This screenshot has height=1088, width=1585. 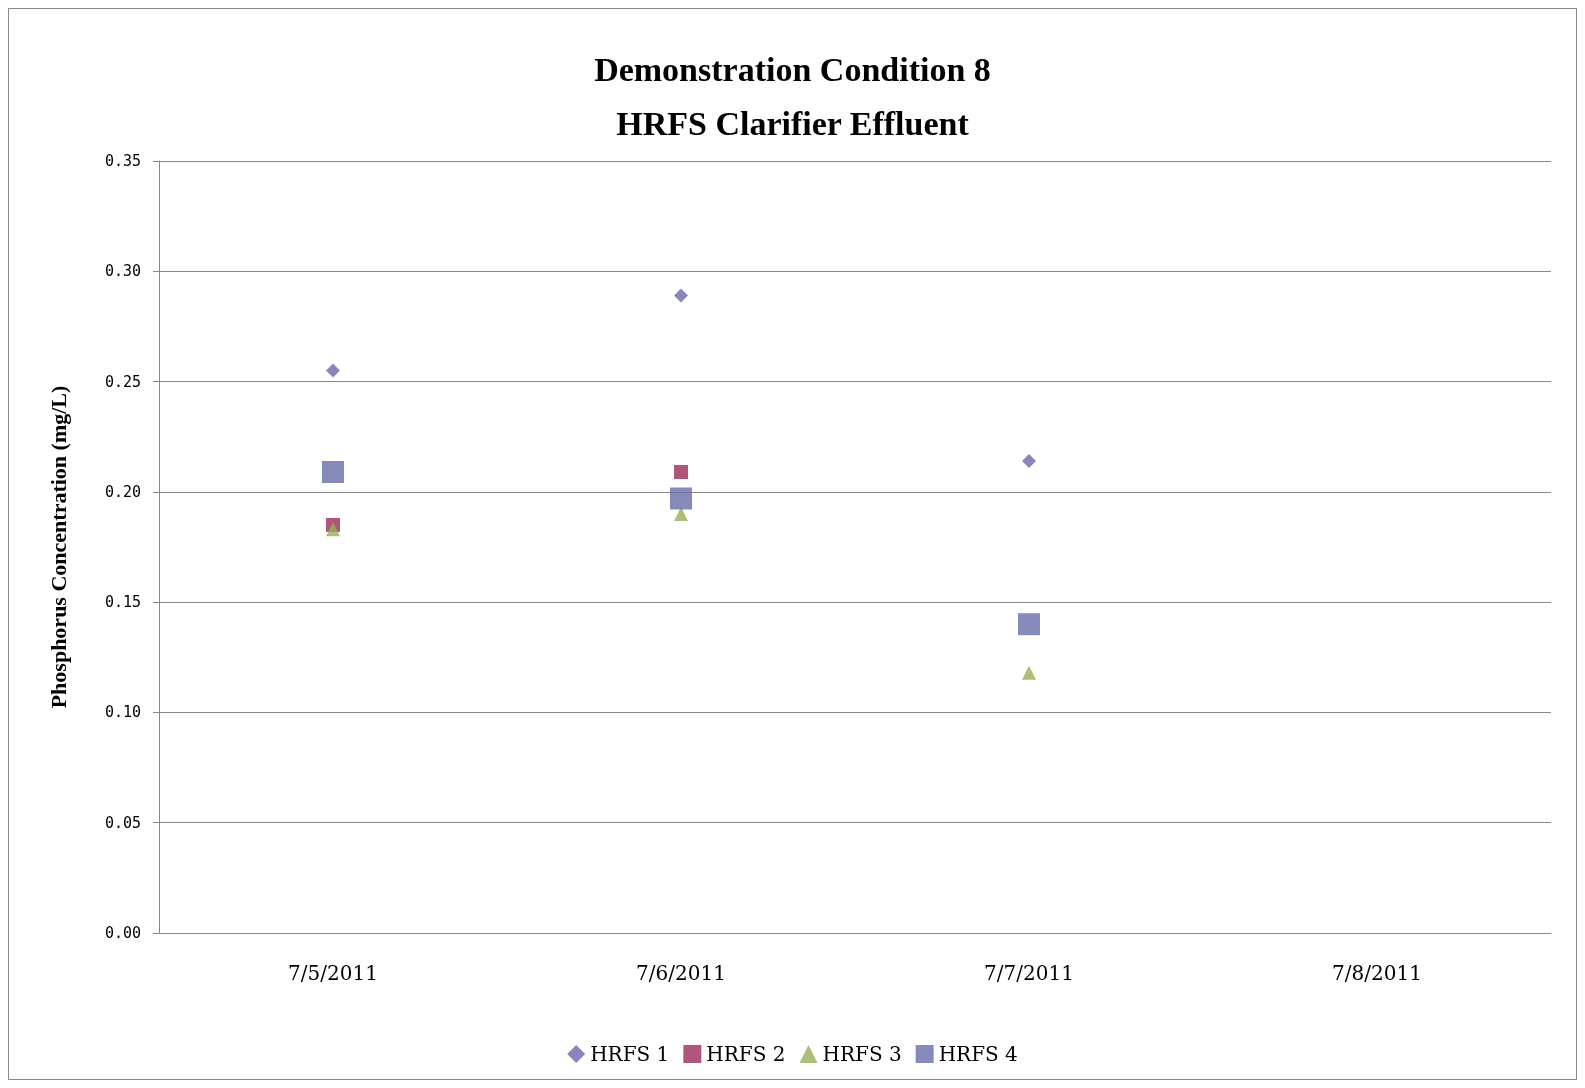 What do you see at coordinates (122, 381) in the screenshot?
I see `y-tick-label: 0.25` at bounding box center [122, 381].